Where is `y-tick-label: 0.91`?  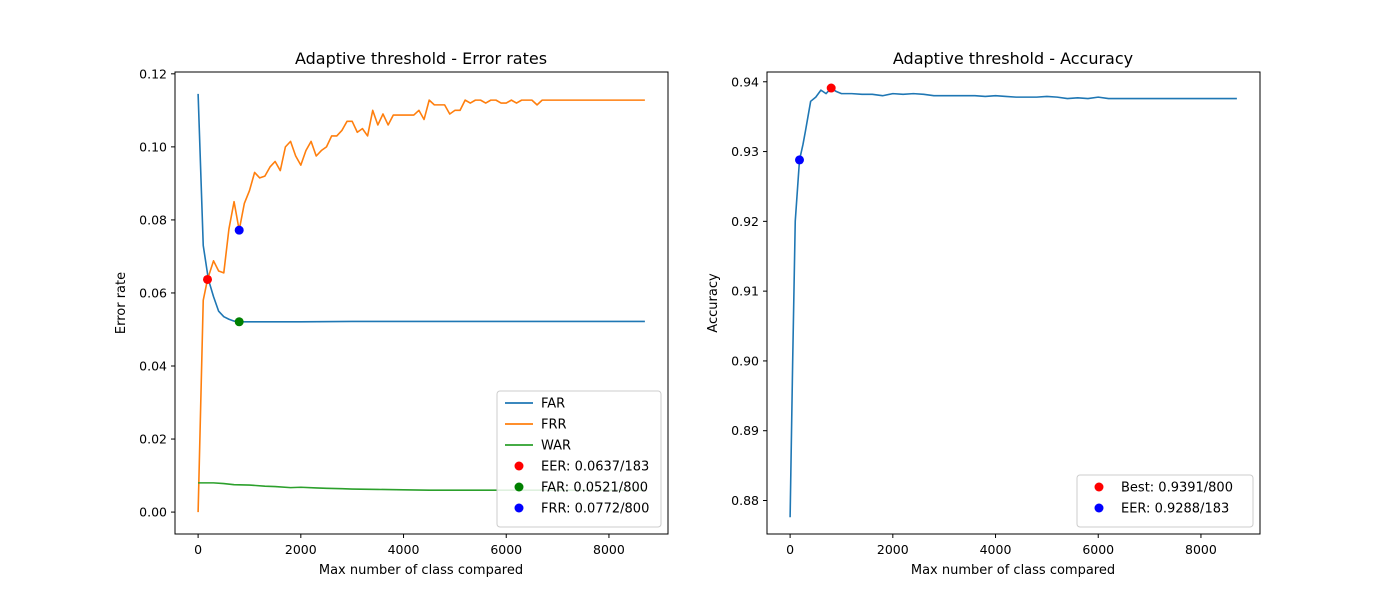
y-tick-label: 0.91 is located at coordinates (745, 291).